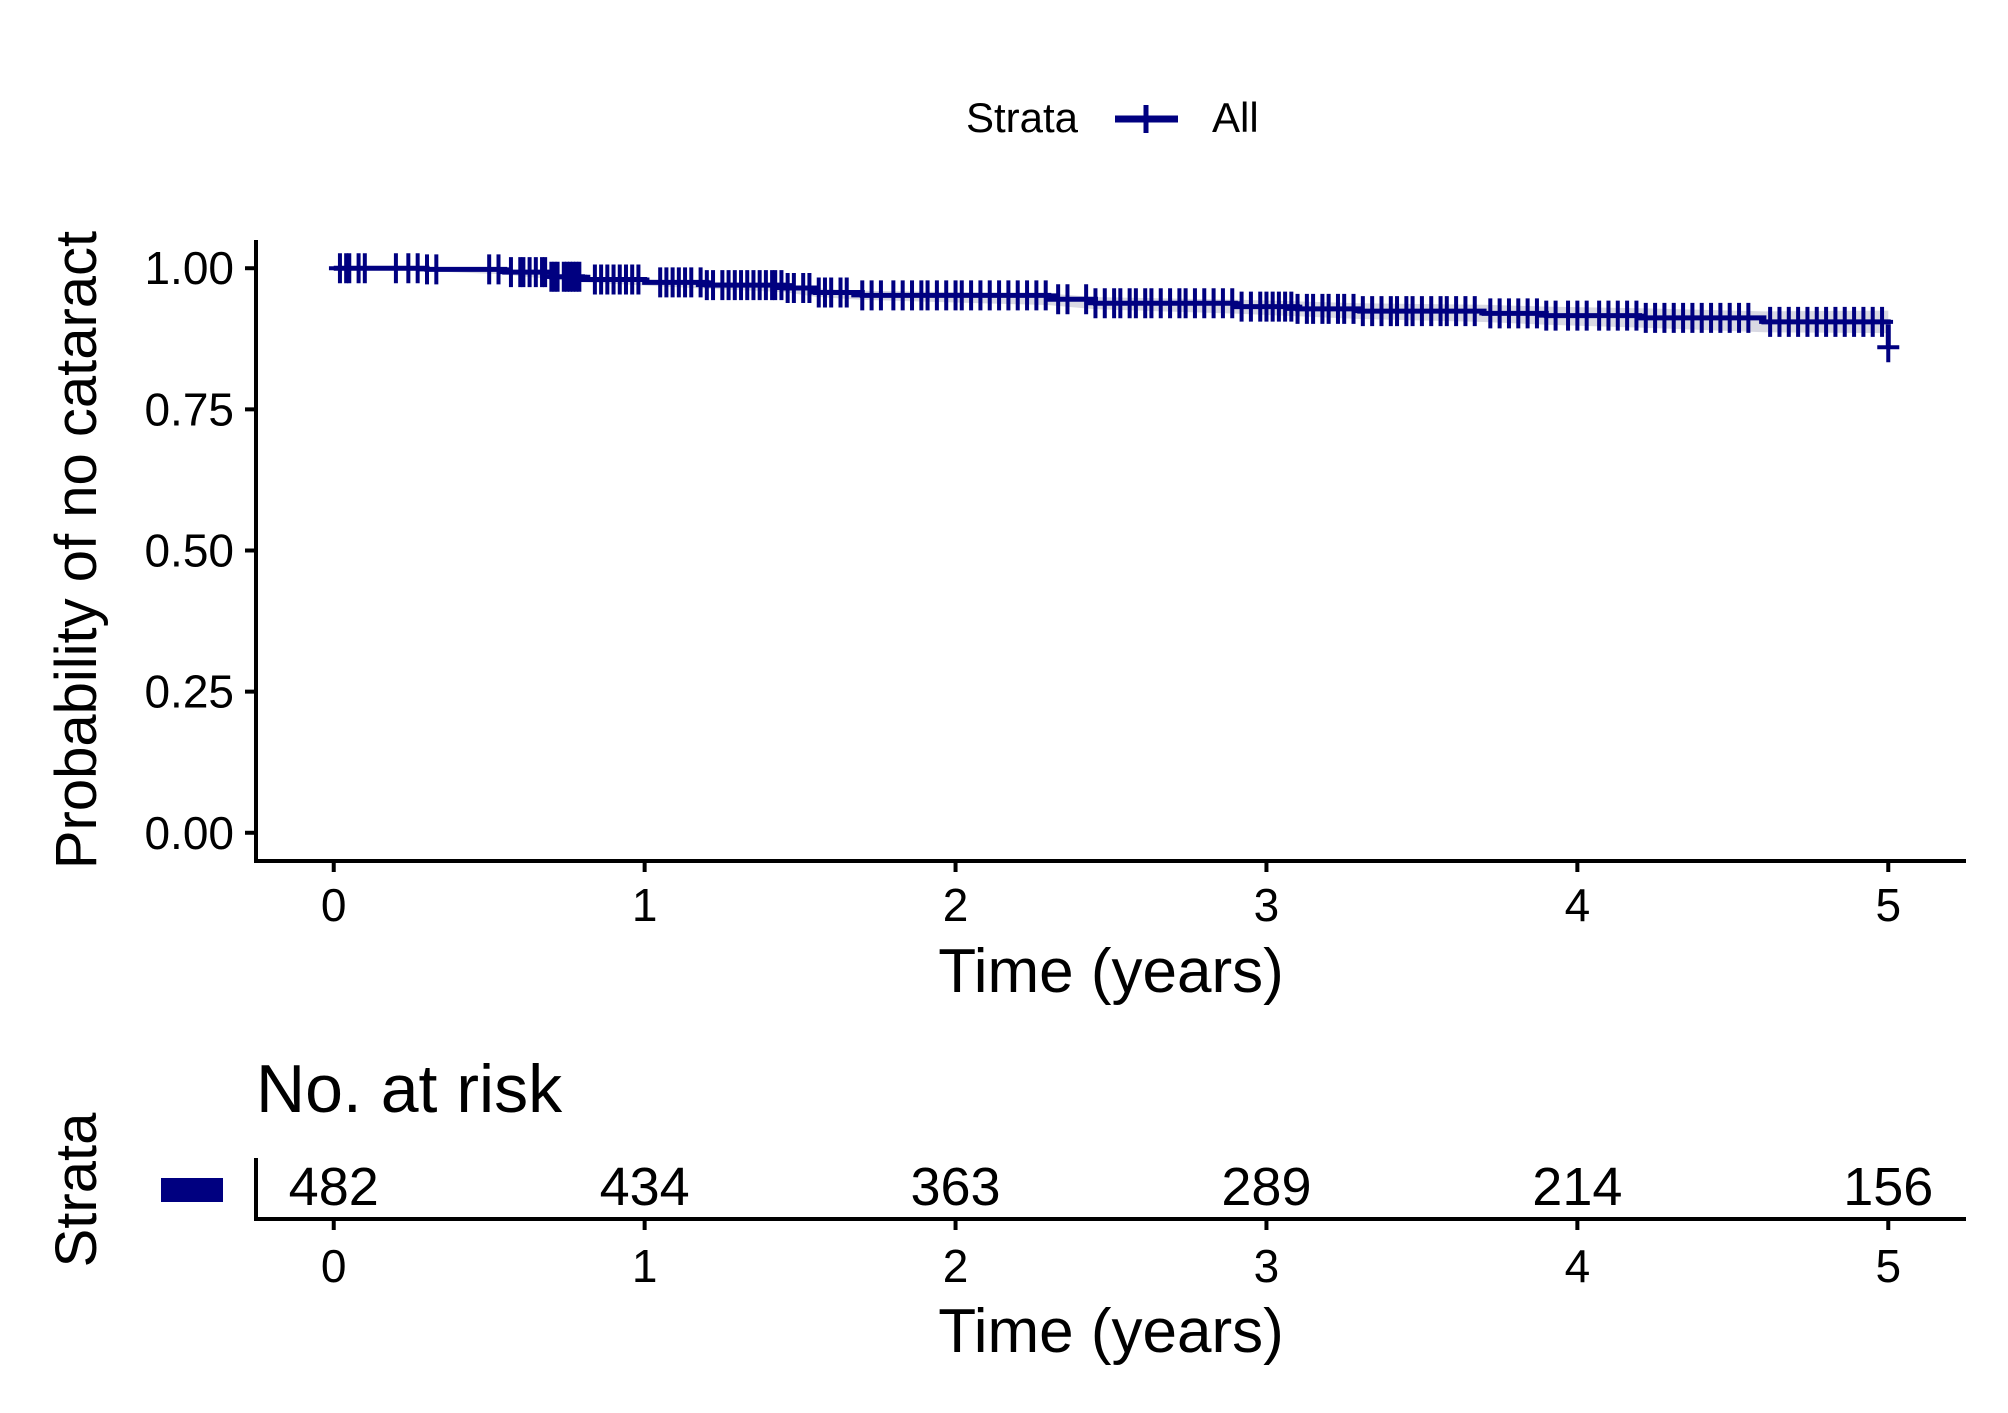 The image size is (2008, 1413). Describe the element at coordinates (956, 905) in the screenshot. I see `x-tick-label: 2` at that location.